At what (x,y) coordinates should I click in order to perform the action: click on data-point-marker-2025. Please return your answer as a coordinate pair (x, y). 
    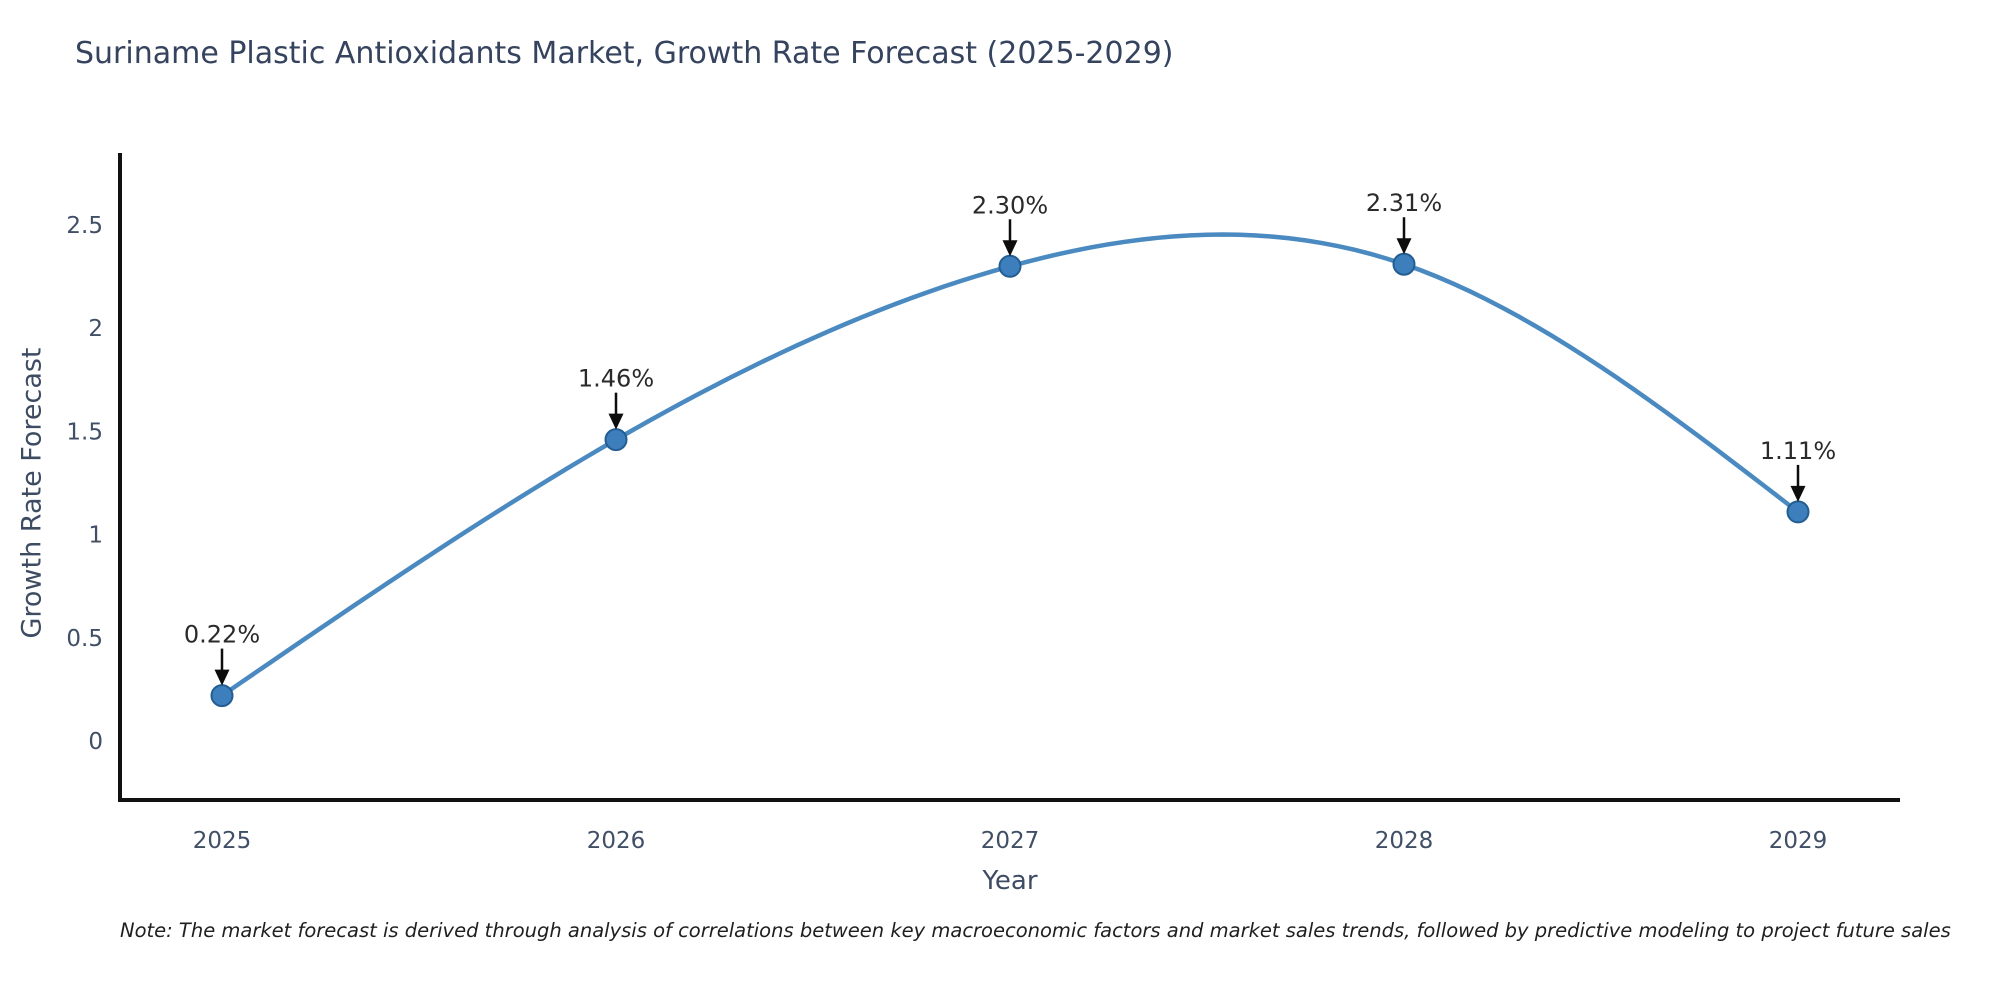
    Looking at the image, I should click on (222, 696).